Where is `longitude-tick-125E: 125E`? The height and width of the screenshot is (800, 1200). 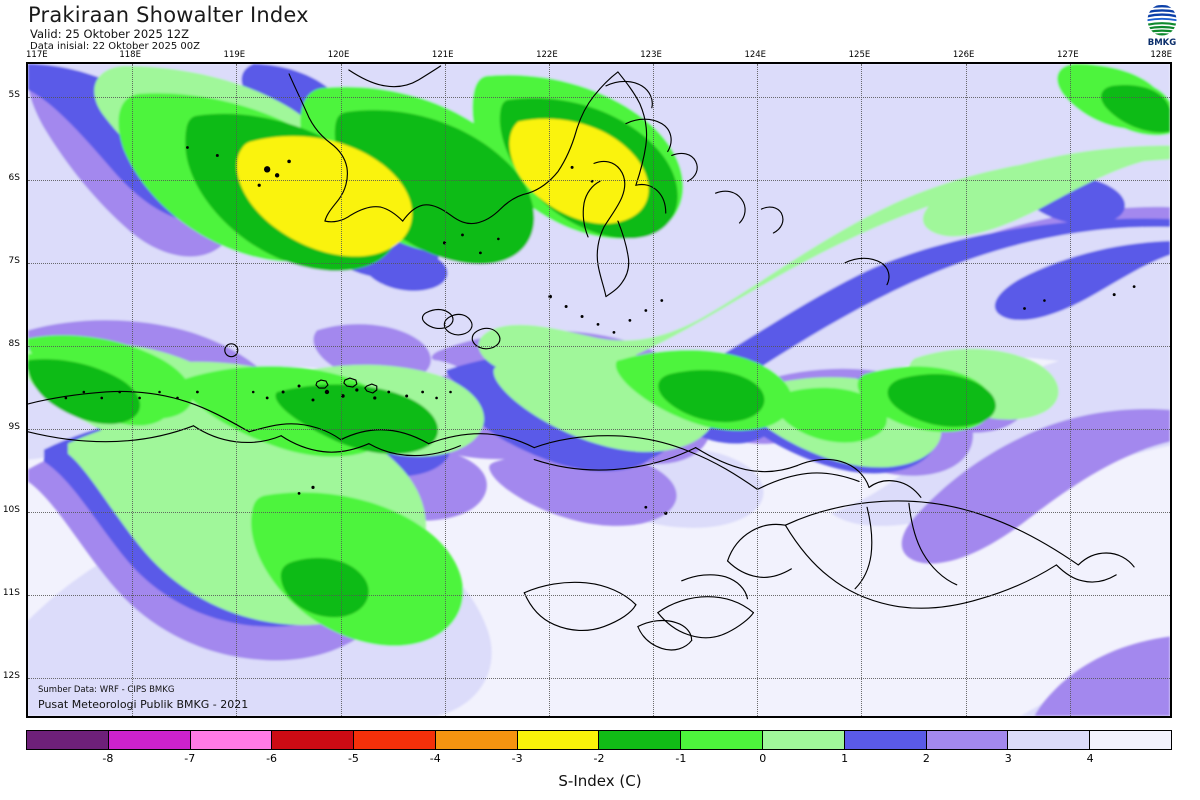 longitude-tick-125E: 125E is located at coordinates (859, 55).